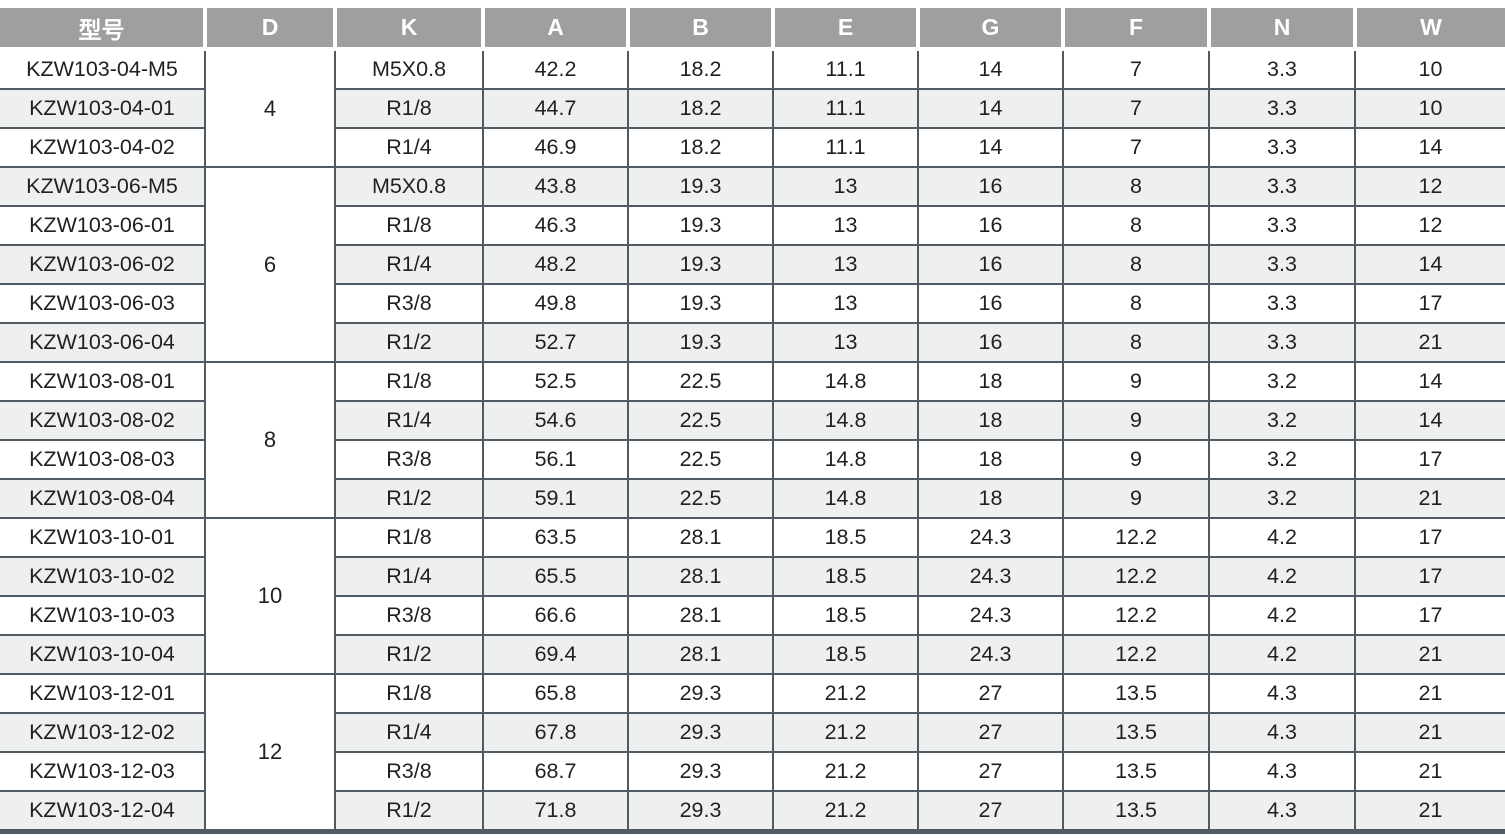 Image resolution: width=1505 pixels, height=839 pixels. I want to click on cell-d-merged: 4, so click(270, 108).